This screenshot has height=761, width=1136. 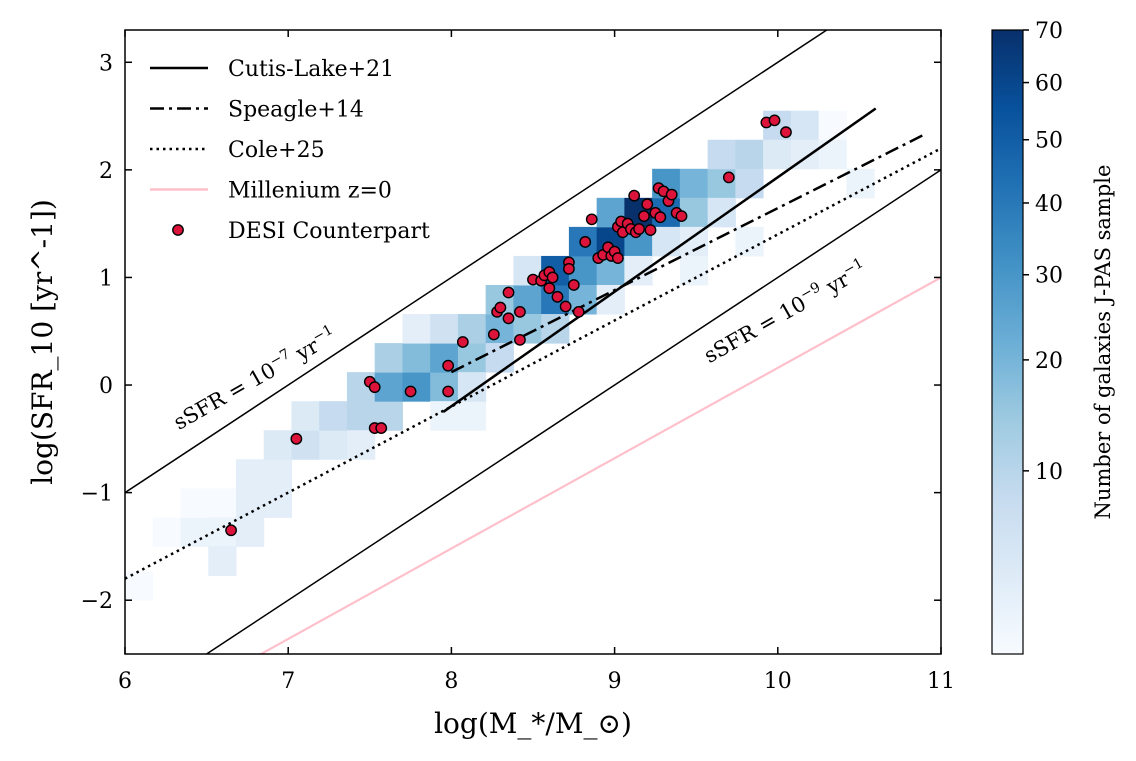 What do you see at coordinates (296, 110) in the screenshot?
I see `legend-label: Speagle+14` at bounding box center [296, 110].